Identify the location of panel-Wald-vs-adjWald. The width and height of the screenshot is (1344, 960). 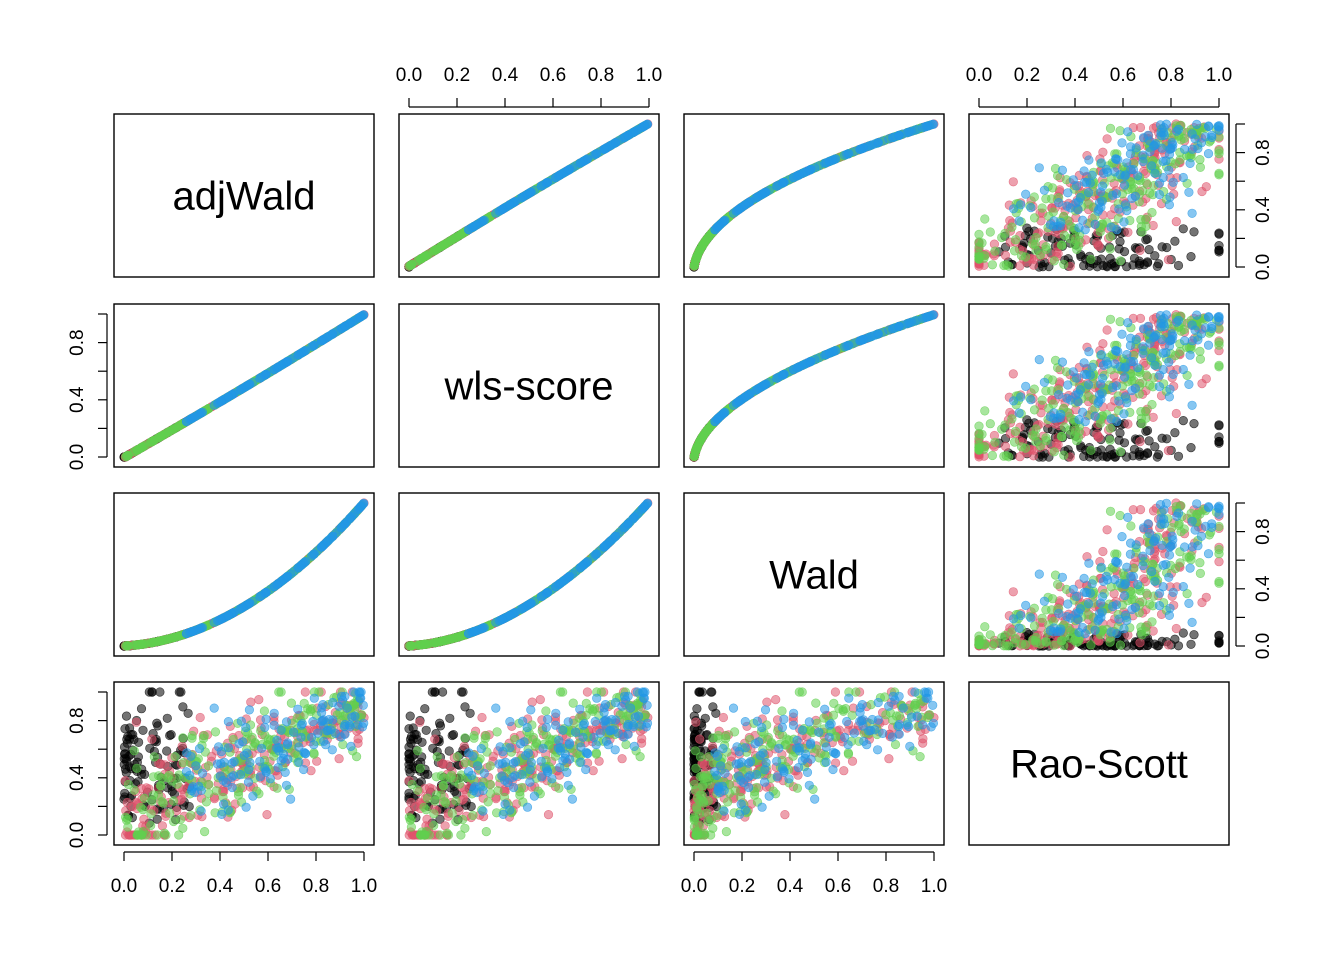
(244, 574).